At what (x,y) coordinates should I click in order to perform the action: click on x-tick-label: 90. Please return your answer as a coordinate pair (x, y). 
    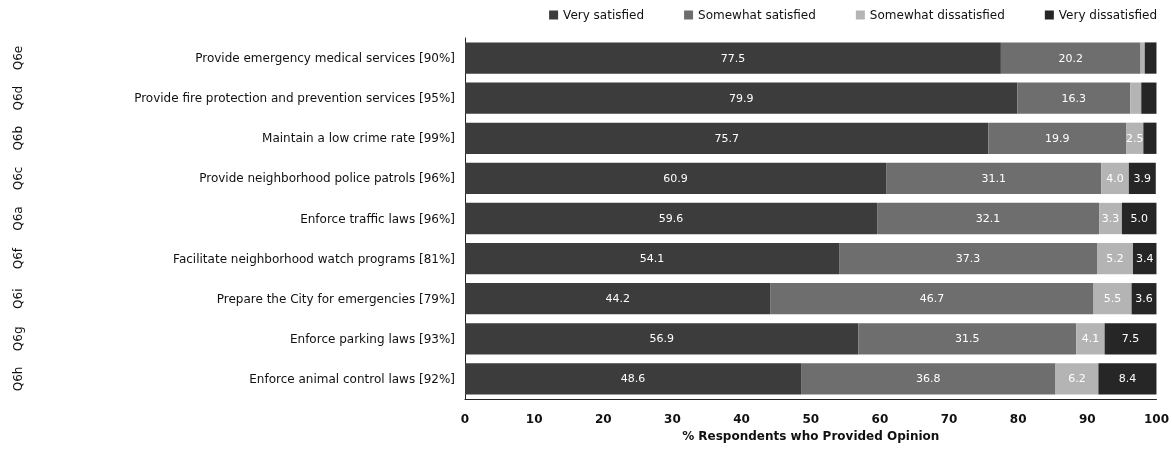
    Looking at the image, I should click on (1087, 419).